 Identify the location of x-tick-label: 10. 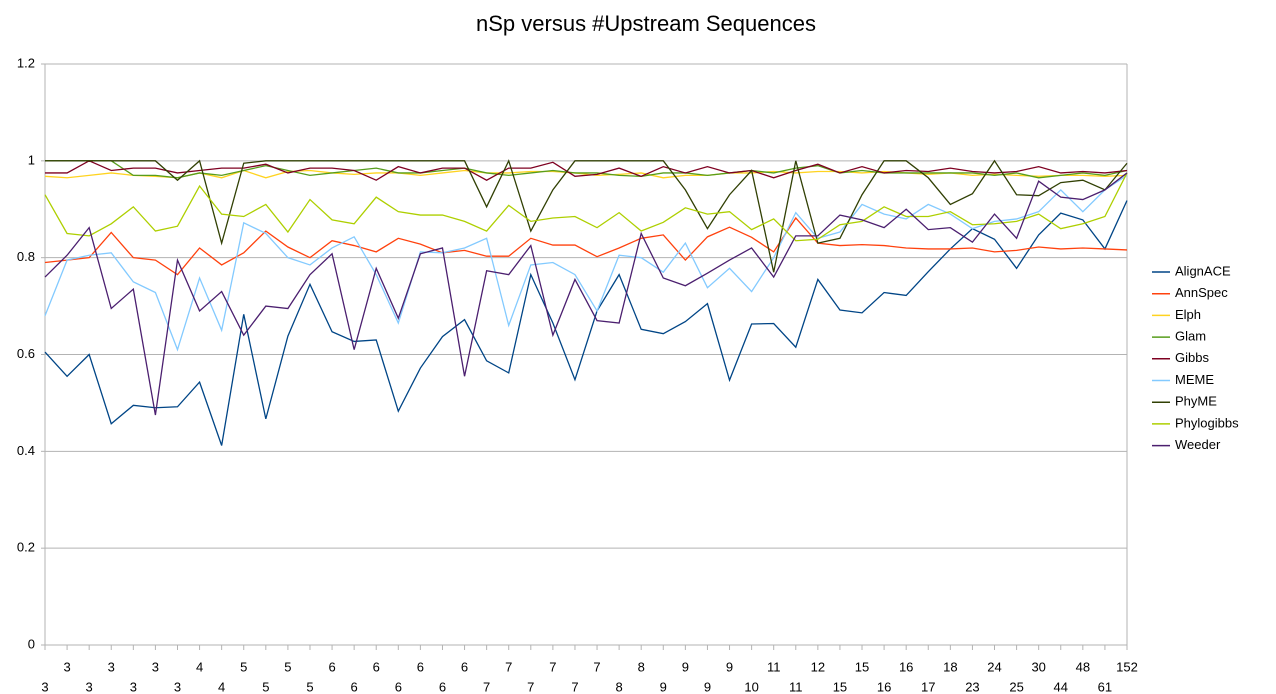
(751, 686).